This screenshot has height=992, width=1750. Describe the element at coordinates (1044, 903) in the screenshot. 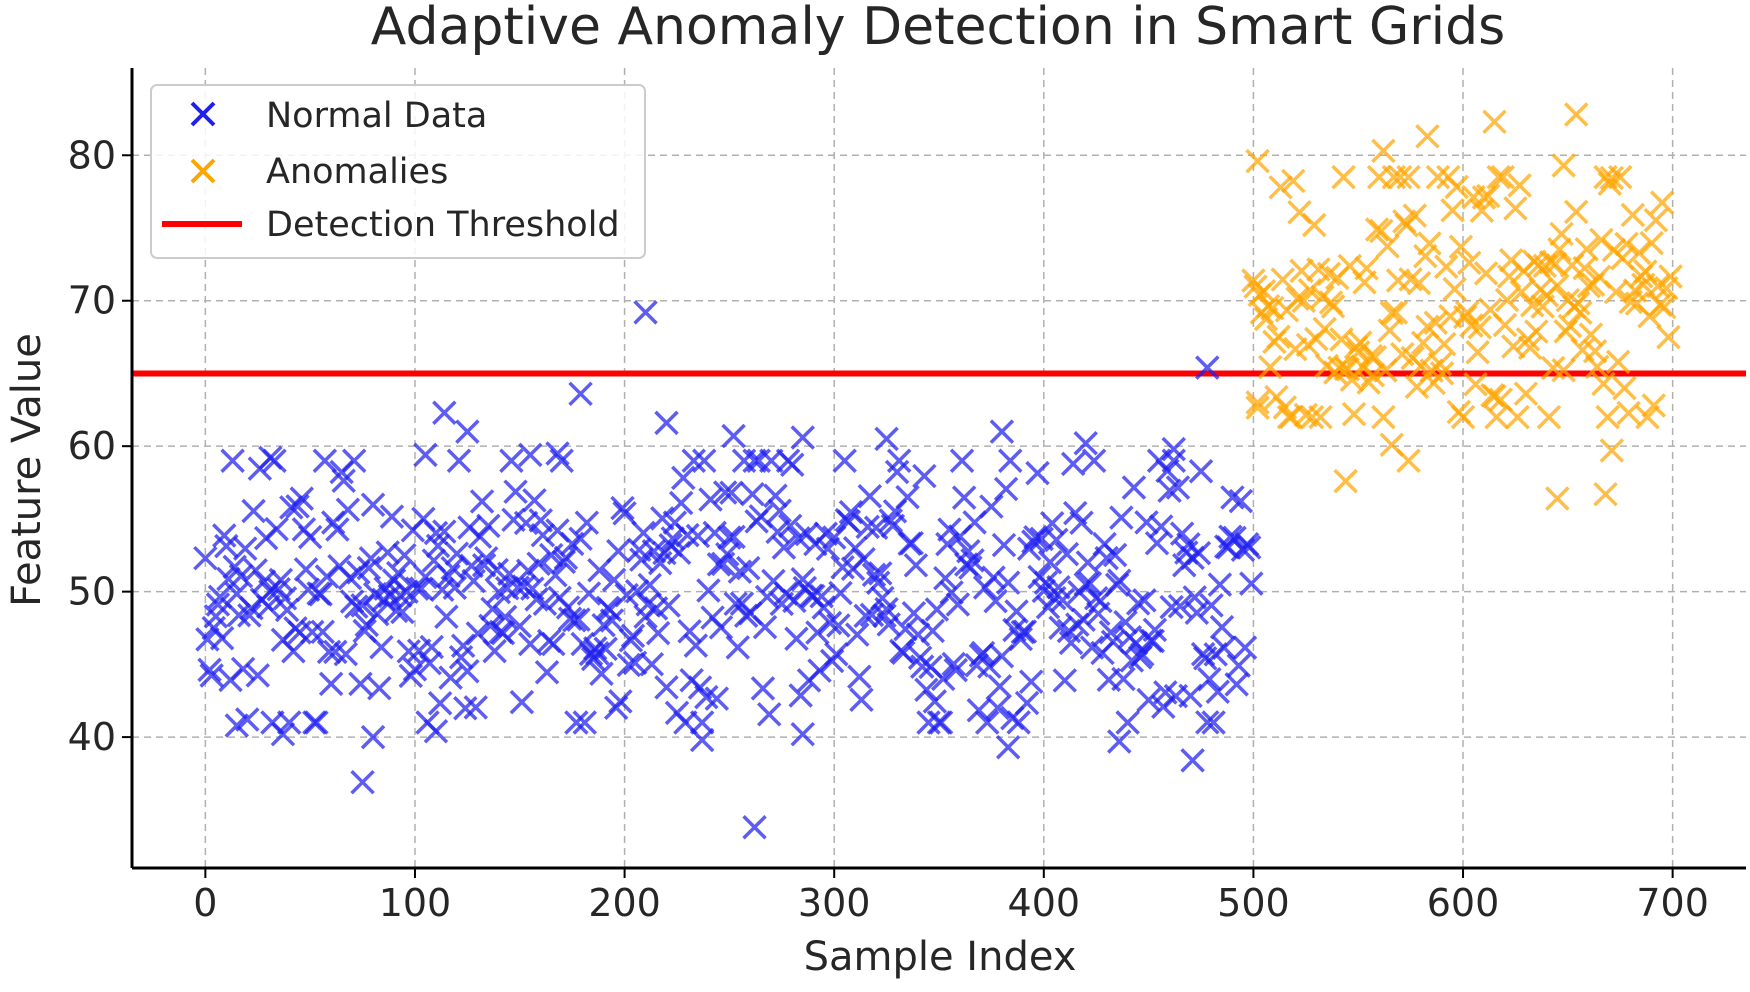

I see `x-tick-label-4: 400` at that location.